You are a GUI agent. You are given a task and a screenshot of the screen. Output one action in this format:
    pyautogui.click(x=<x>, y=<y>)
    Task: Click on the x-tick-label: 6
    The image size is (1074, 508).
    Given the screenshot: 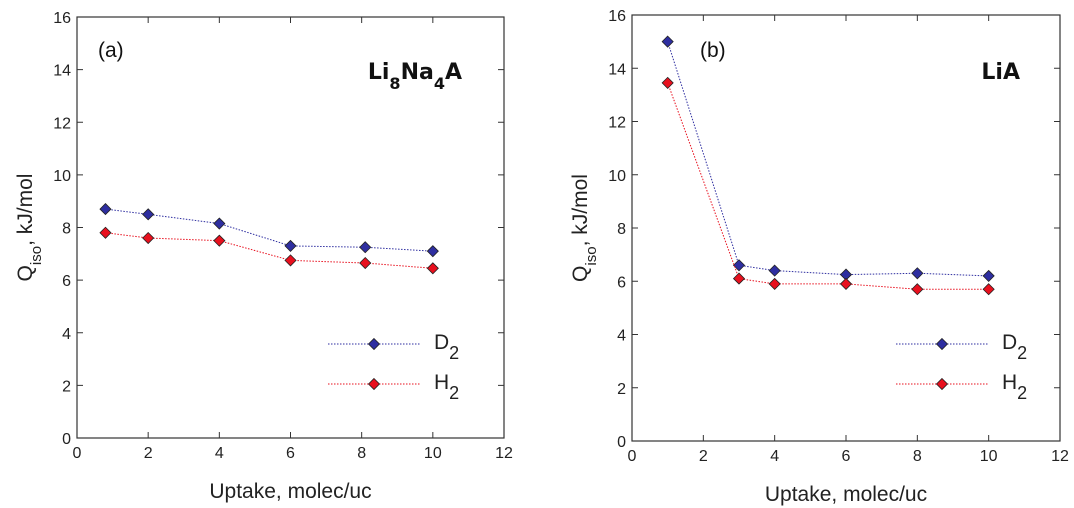 What is the action you would take?
    pyautogui.click(x=846, y=456)
    